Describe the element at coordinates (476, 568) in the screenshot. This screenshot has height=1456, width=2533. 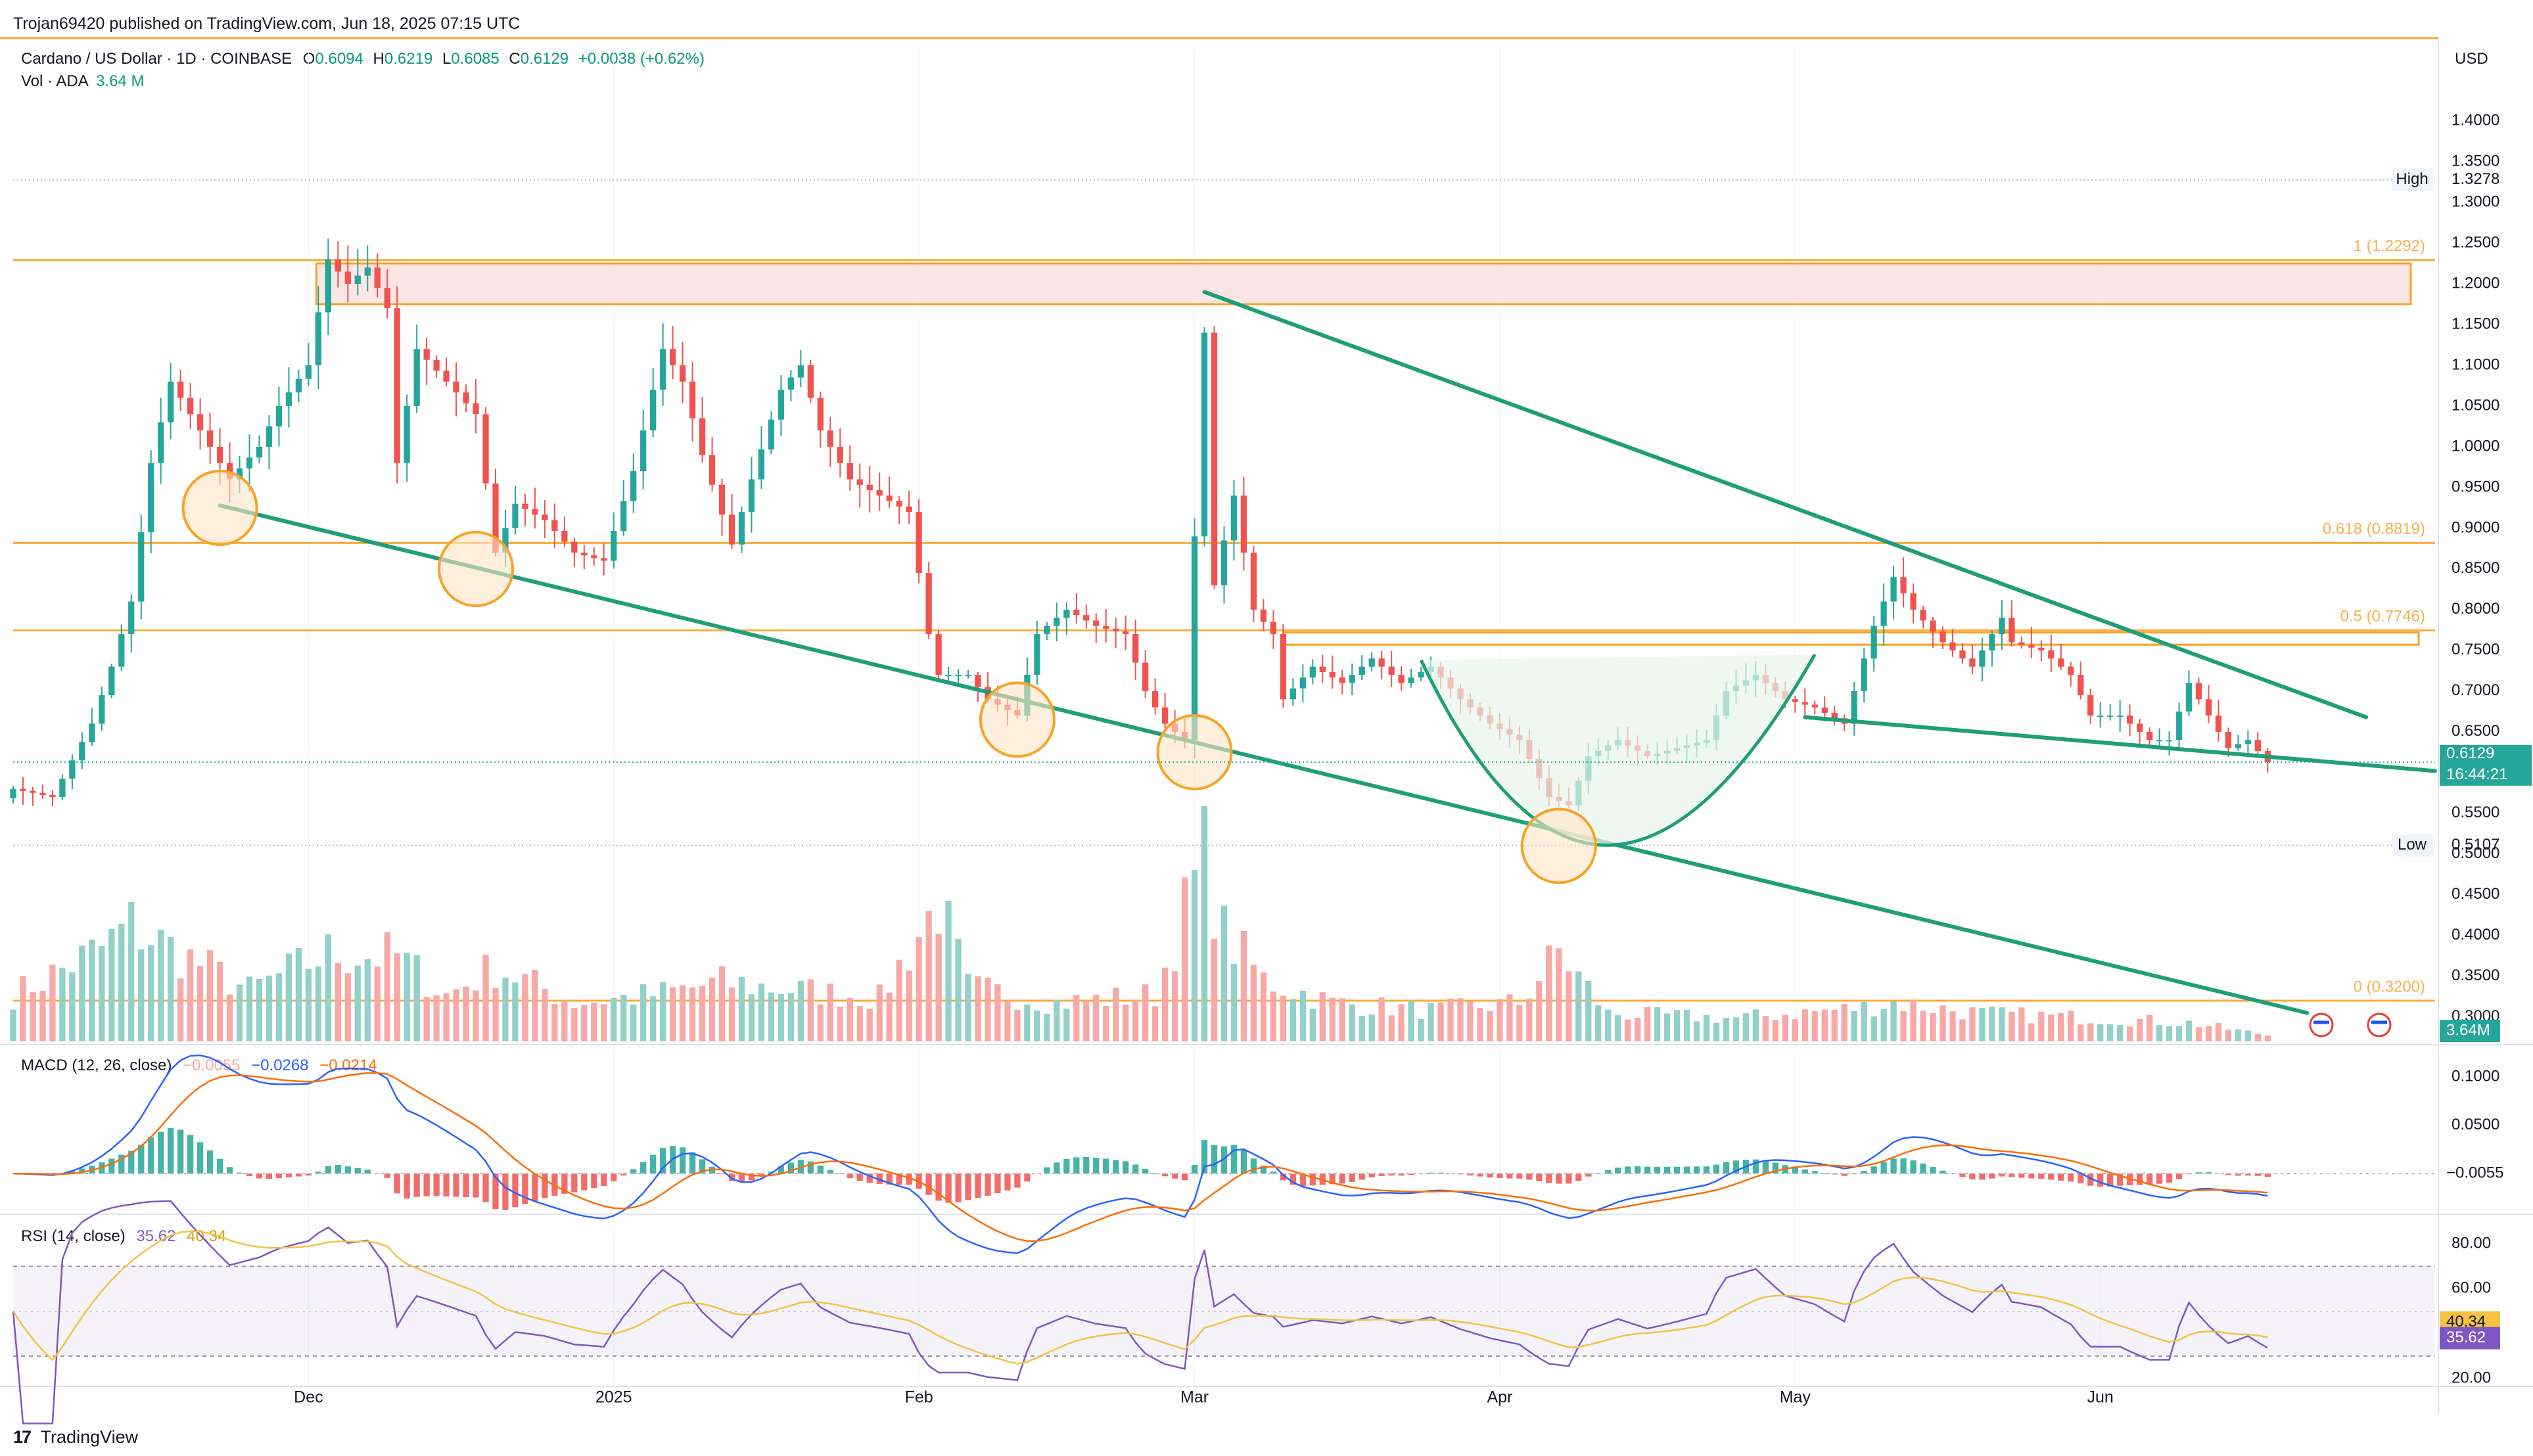
I see `touch-point-circle` at that location.